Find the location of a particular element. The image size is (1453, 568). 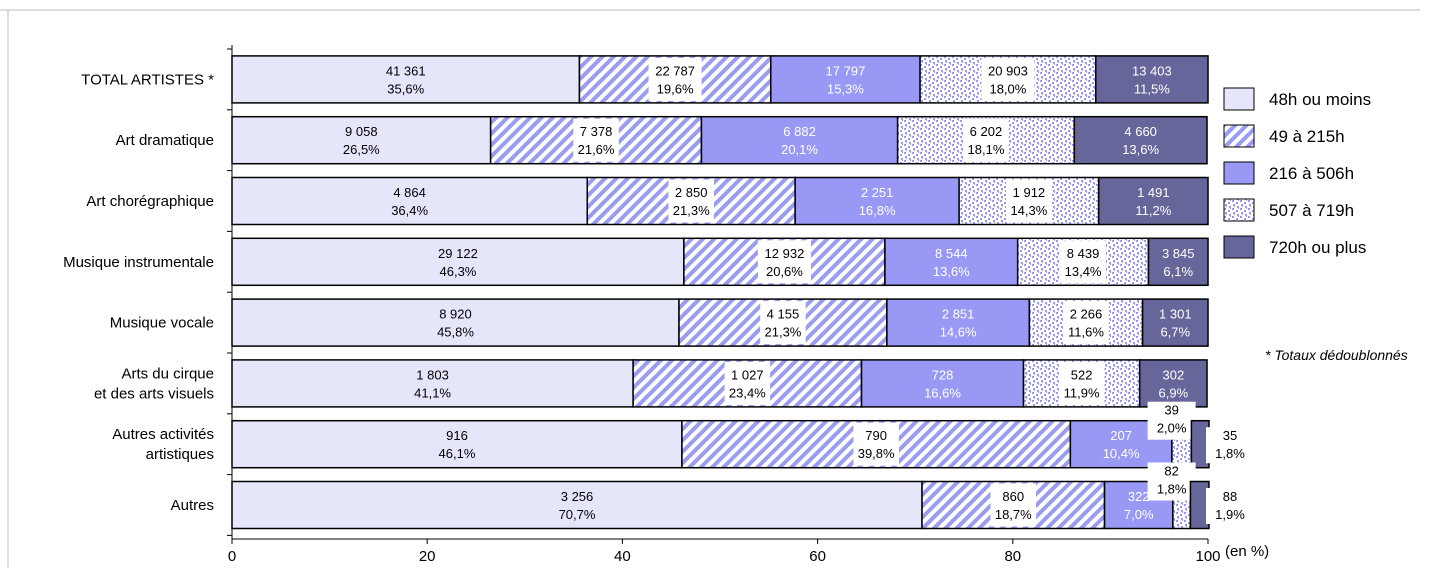

value-label-percent: 1,9% is located at coordinates (1230, 514).